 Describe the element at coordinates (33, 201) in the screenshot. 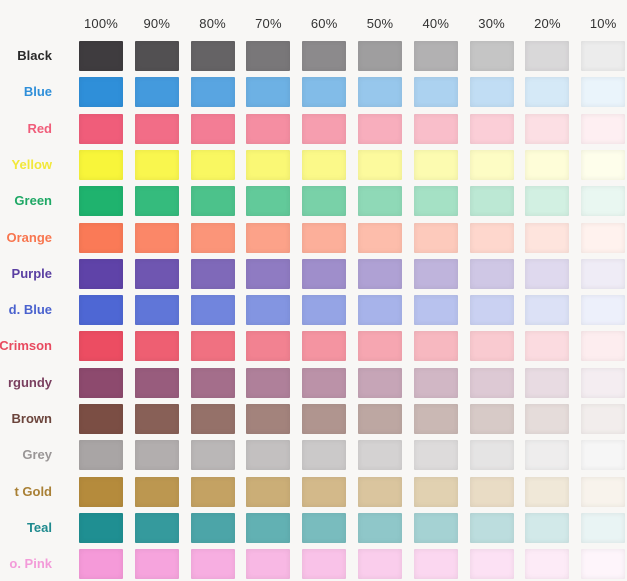

I see `row-label: Green` at that location.